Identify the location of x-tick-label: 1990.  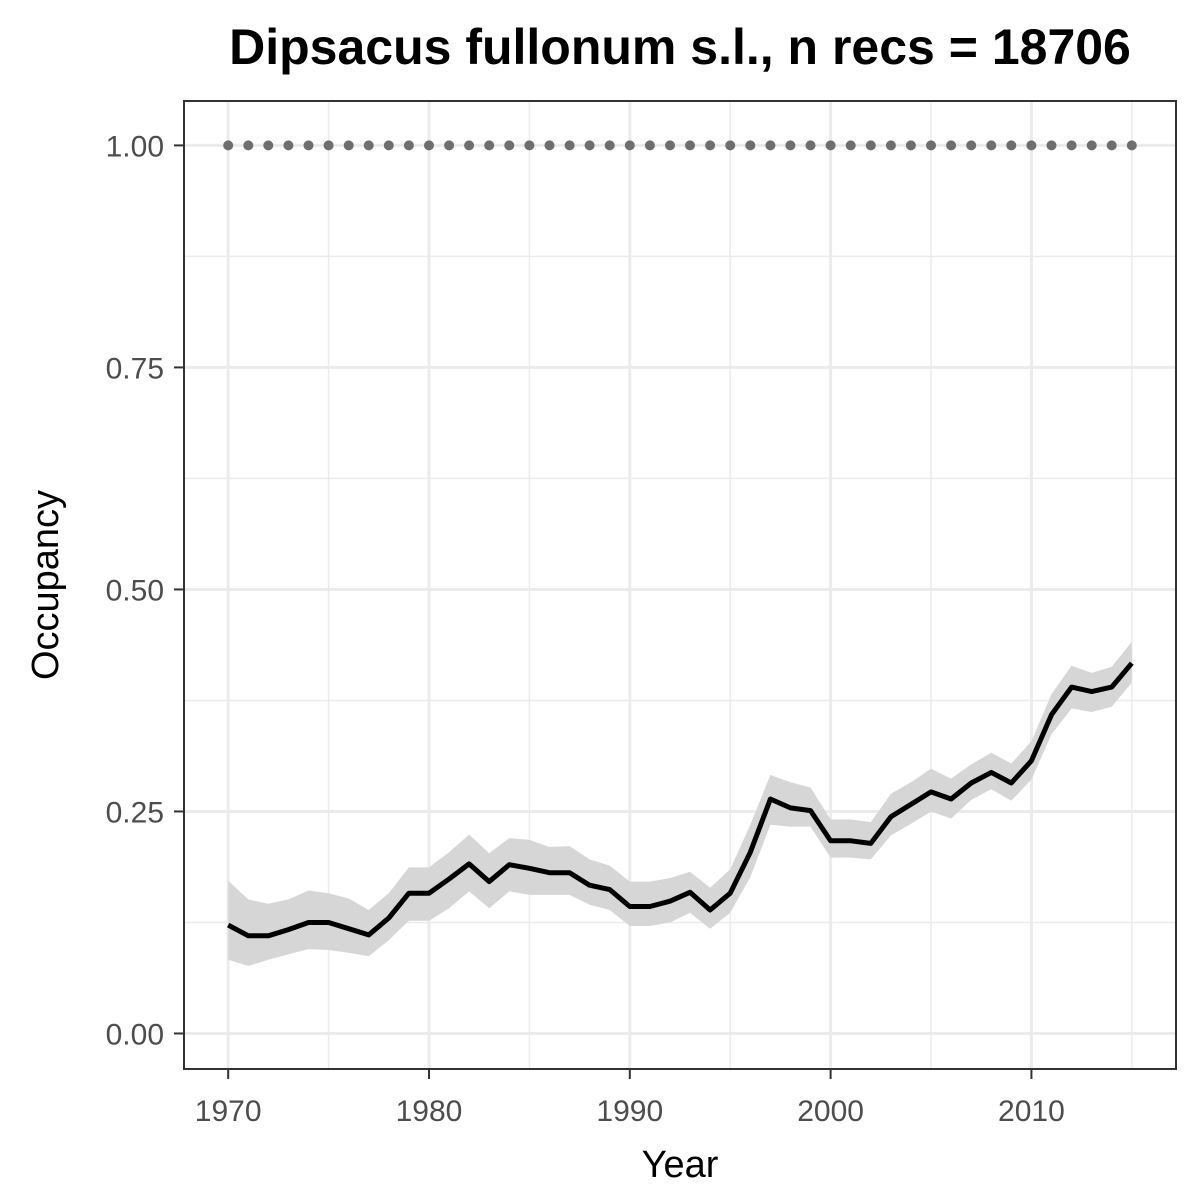
(629, 1111).